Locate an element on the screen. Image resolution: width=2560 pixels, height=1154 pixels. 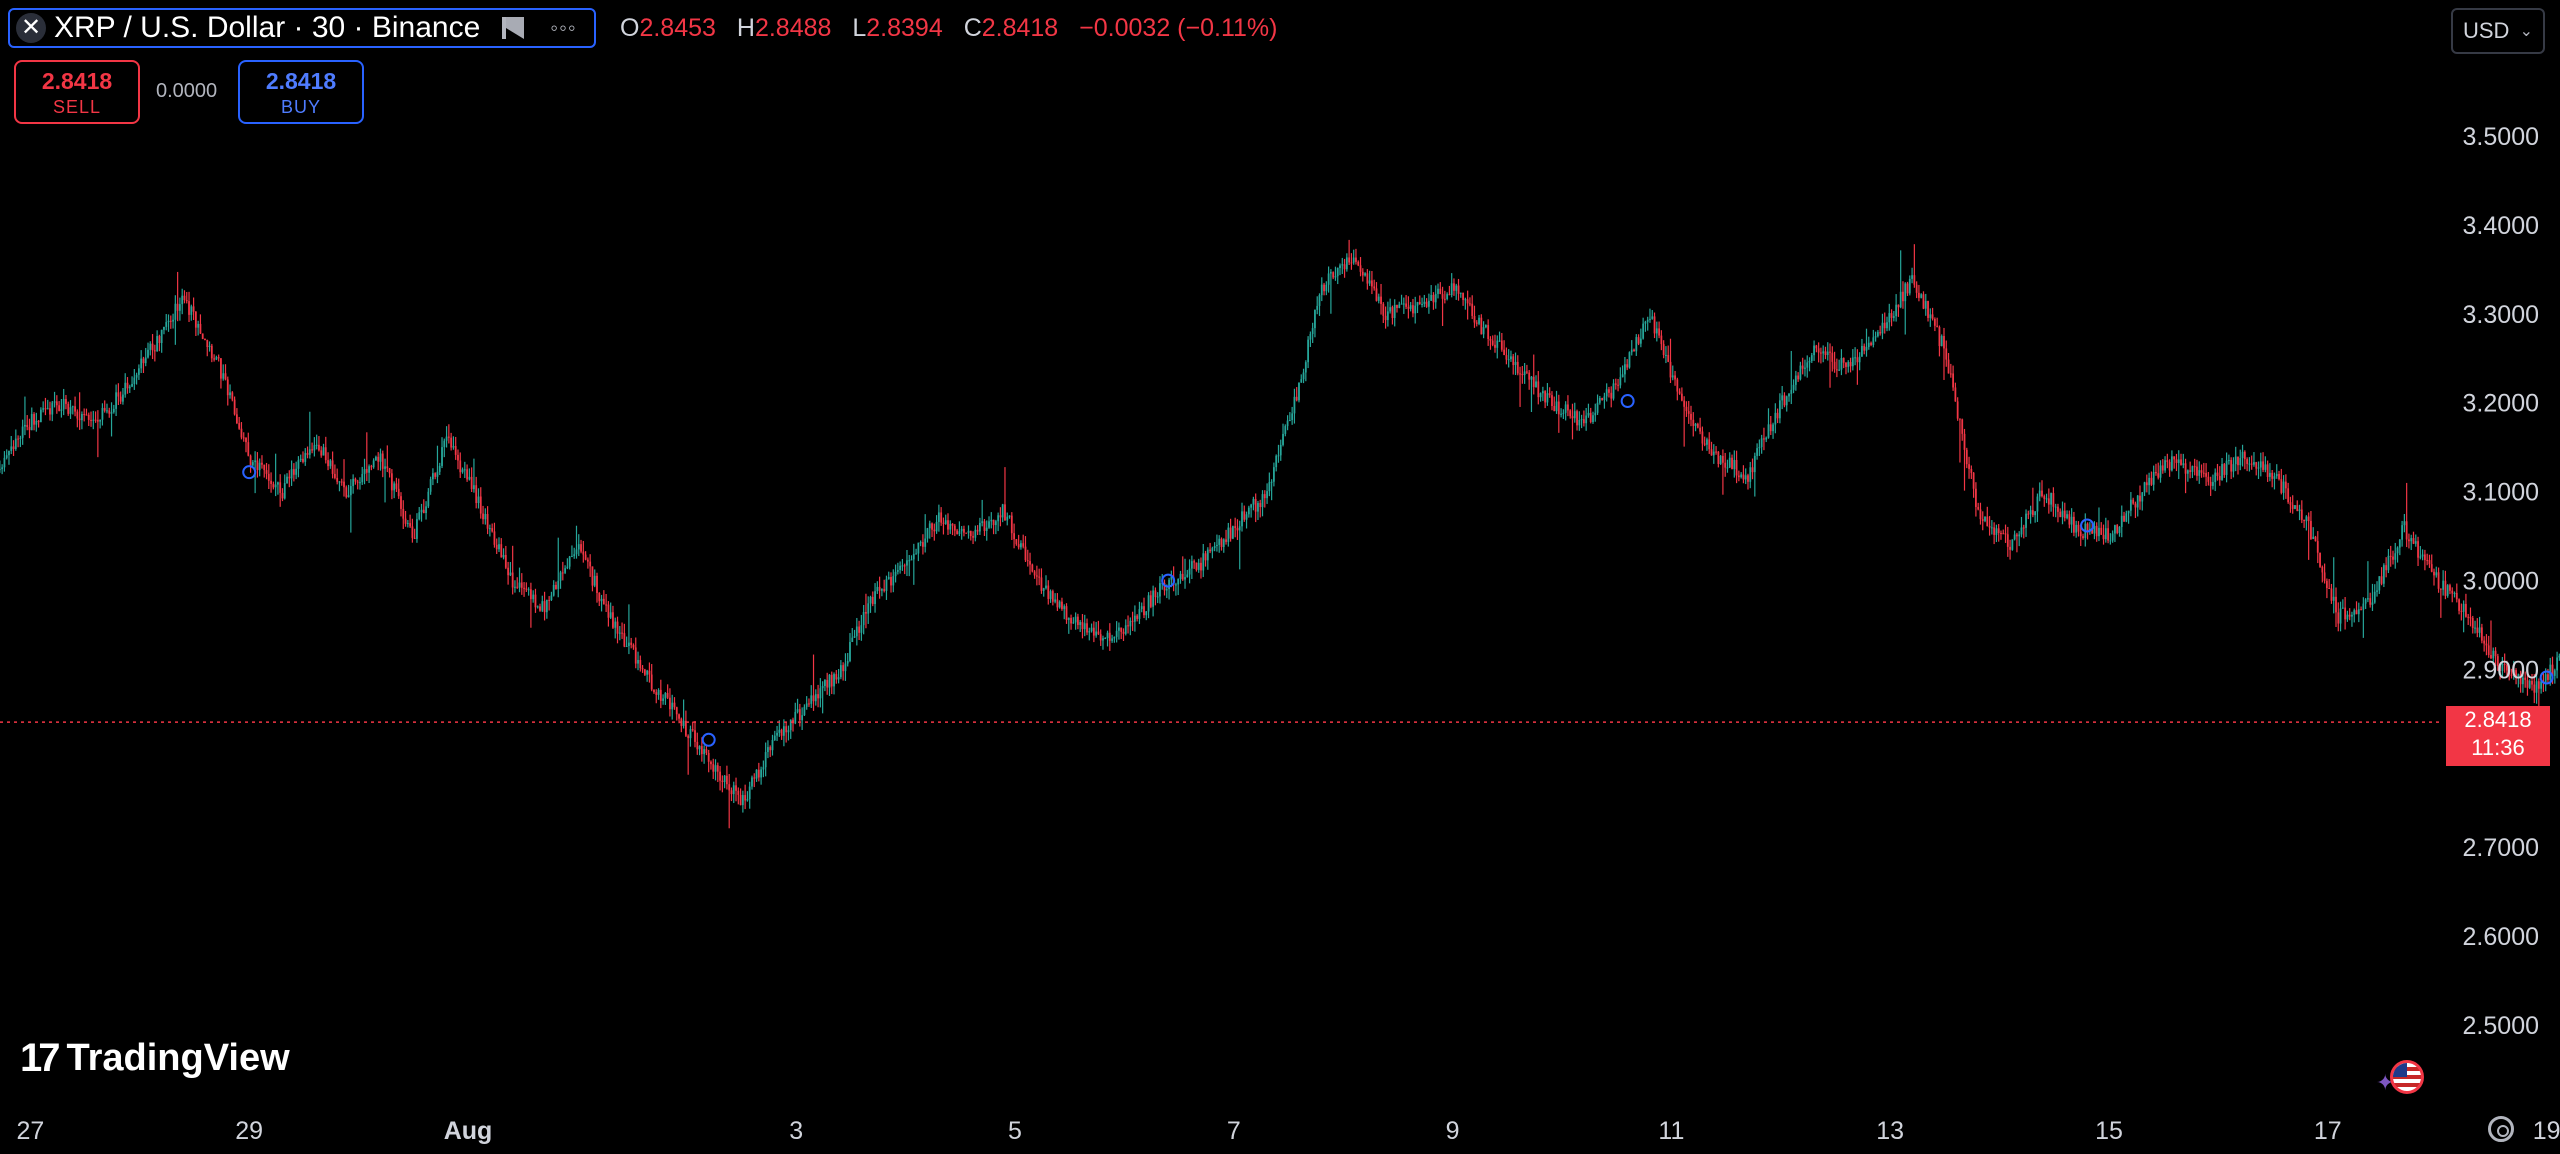
time-axis: 252729Aug357911131517192123252729Sep35 is located at coordinates (1280, 1131).